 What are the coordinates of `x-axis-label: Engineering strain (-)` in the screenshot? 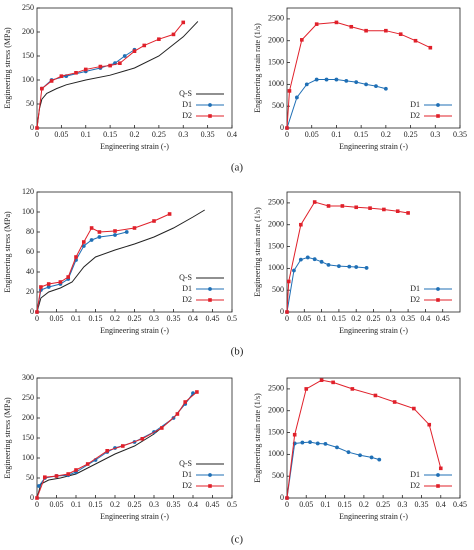 It's located at (134, 330).